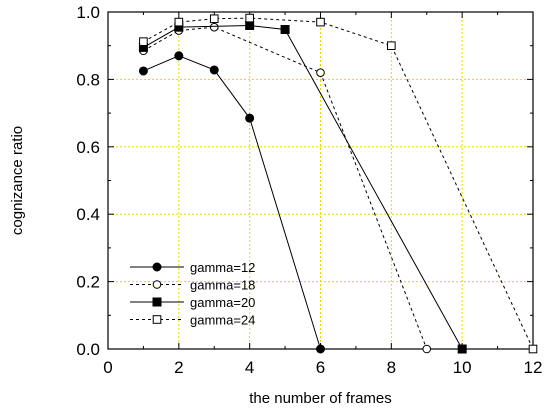 The width and height of the screenshot is (544, 412). I want to click on legend-label: gamma=18, so click(222, 285).